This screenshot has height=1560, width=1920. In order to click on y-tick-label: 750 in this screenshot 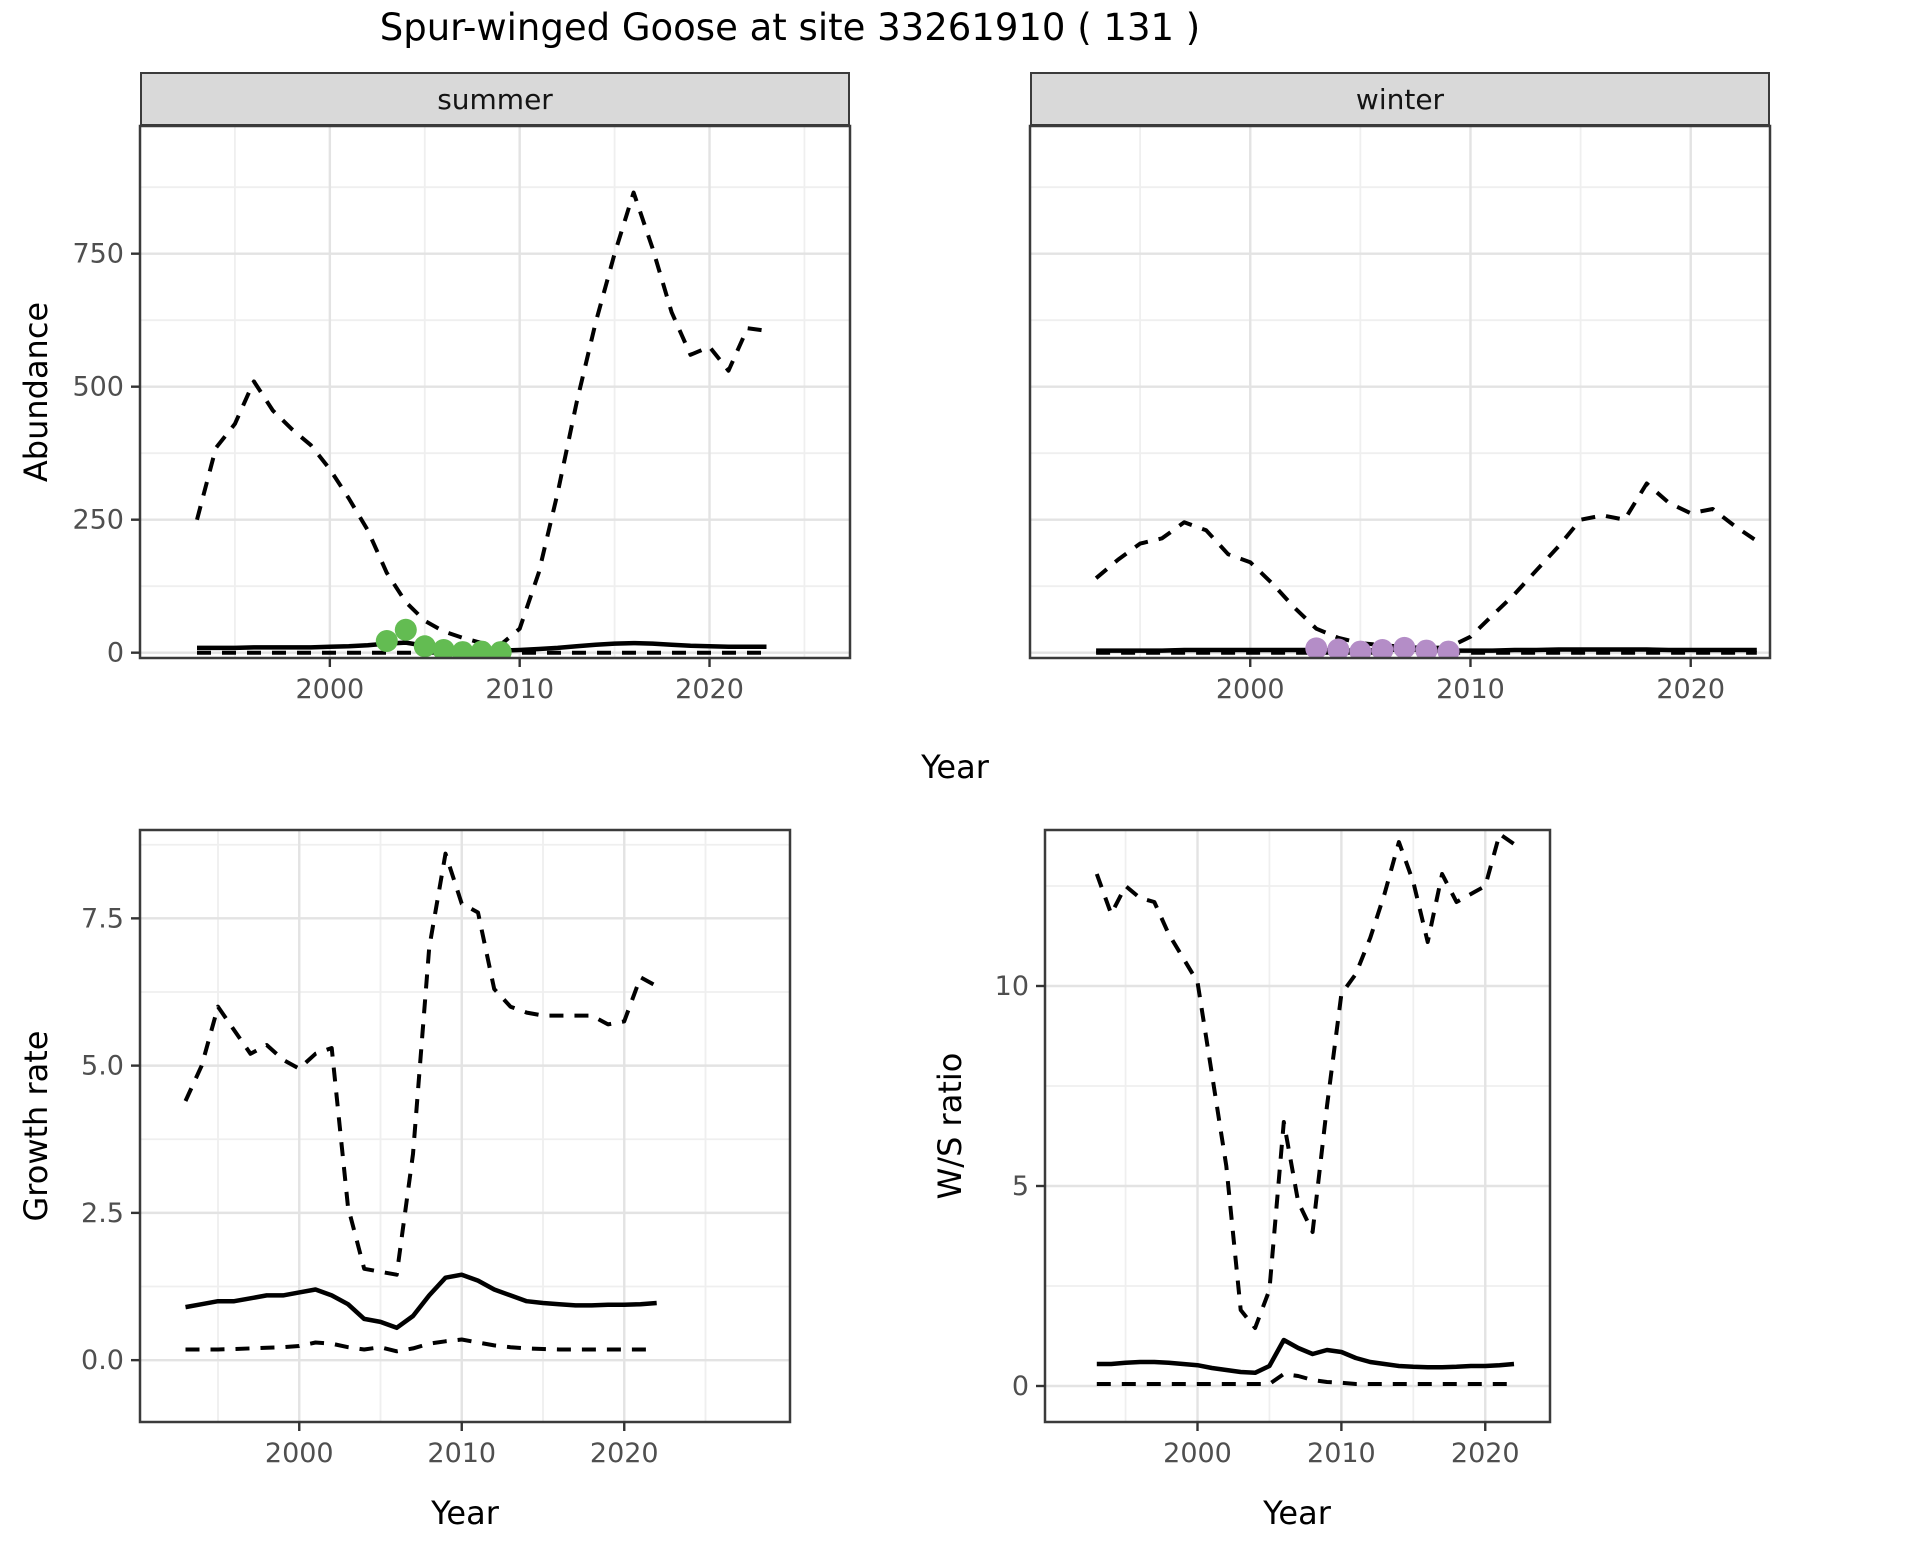, I will do `click(98, 254)`.